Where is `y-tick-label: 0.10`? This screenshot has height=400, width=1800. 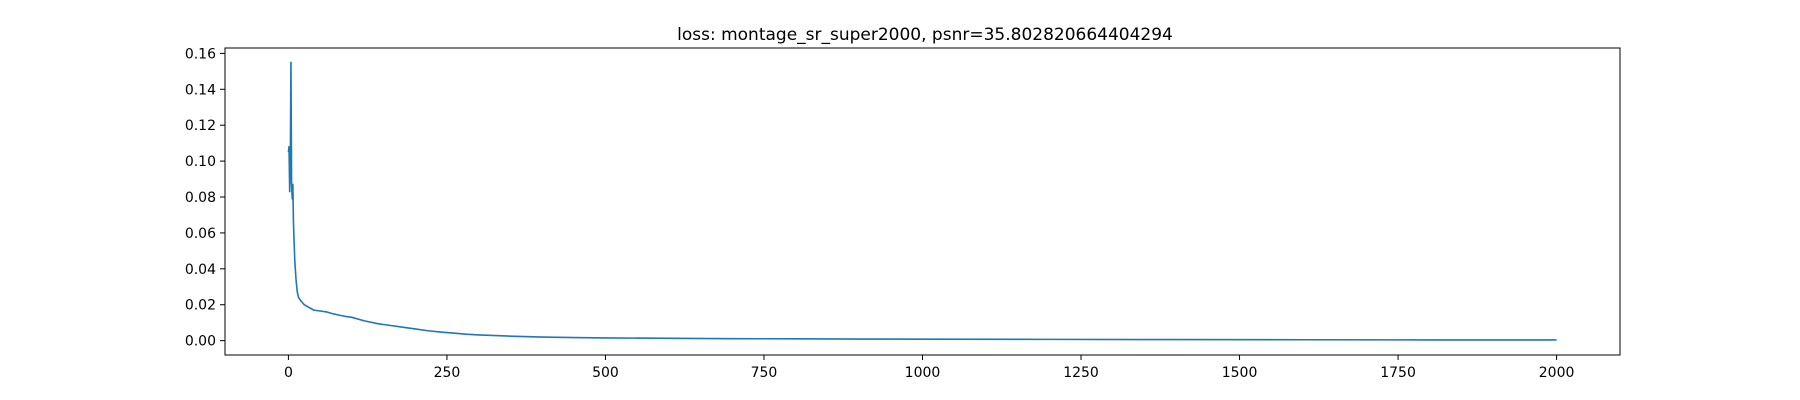
y-tick-label: 0.10 is located at coordinates (200, 162).